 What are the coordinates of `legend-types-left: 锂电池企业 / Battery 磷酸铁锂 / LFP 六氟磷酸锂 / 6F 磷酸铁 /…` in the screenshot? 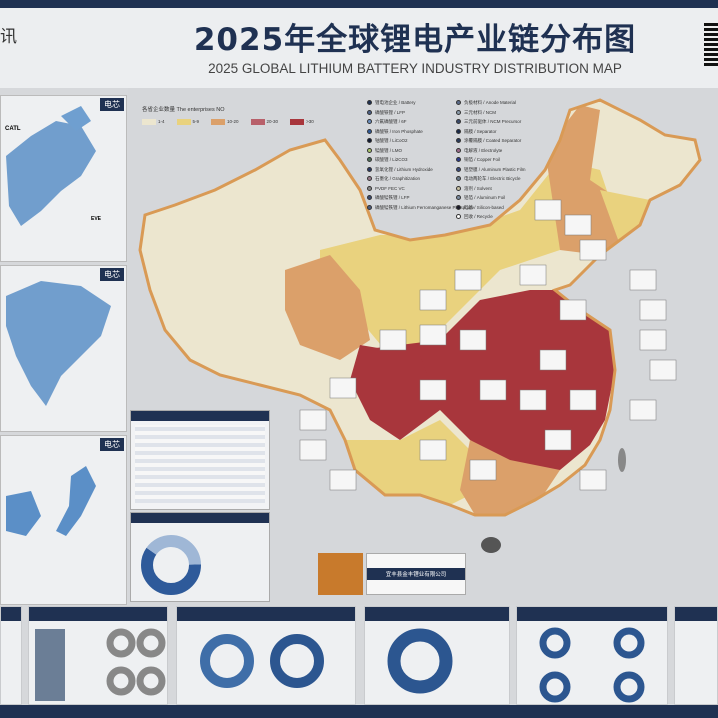 It's located at (420, 157).